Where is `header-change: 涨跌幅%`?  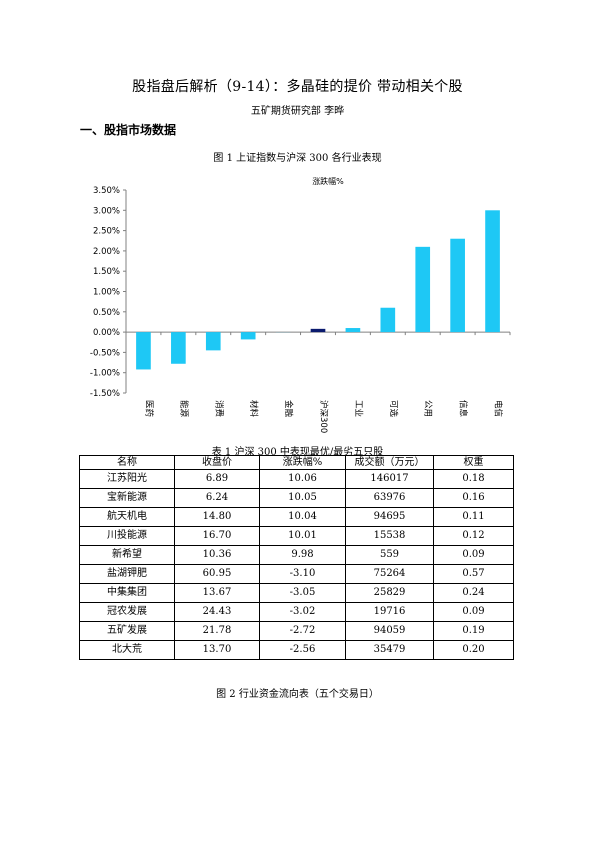
header-change: 涨跌幅% is located at coordinates (302, 462).